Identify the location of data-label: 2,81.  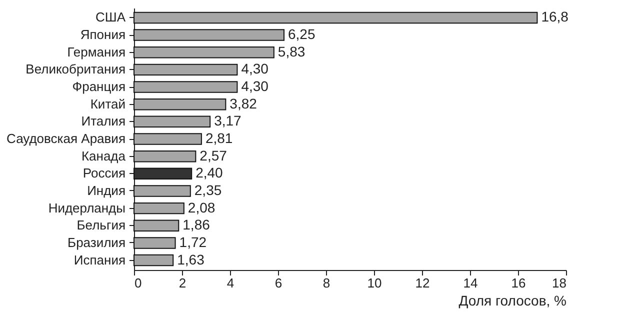
(219, 138).